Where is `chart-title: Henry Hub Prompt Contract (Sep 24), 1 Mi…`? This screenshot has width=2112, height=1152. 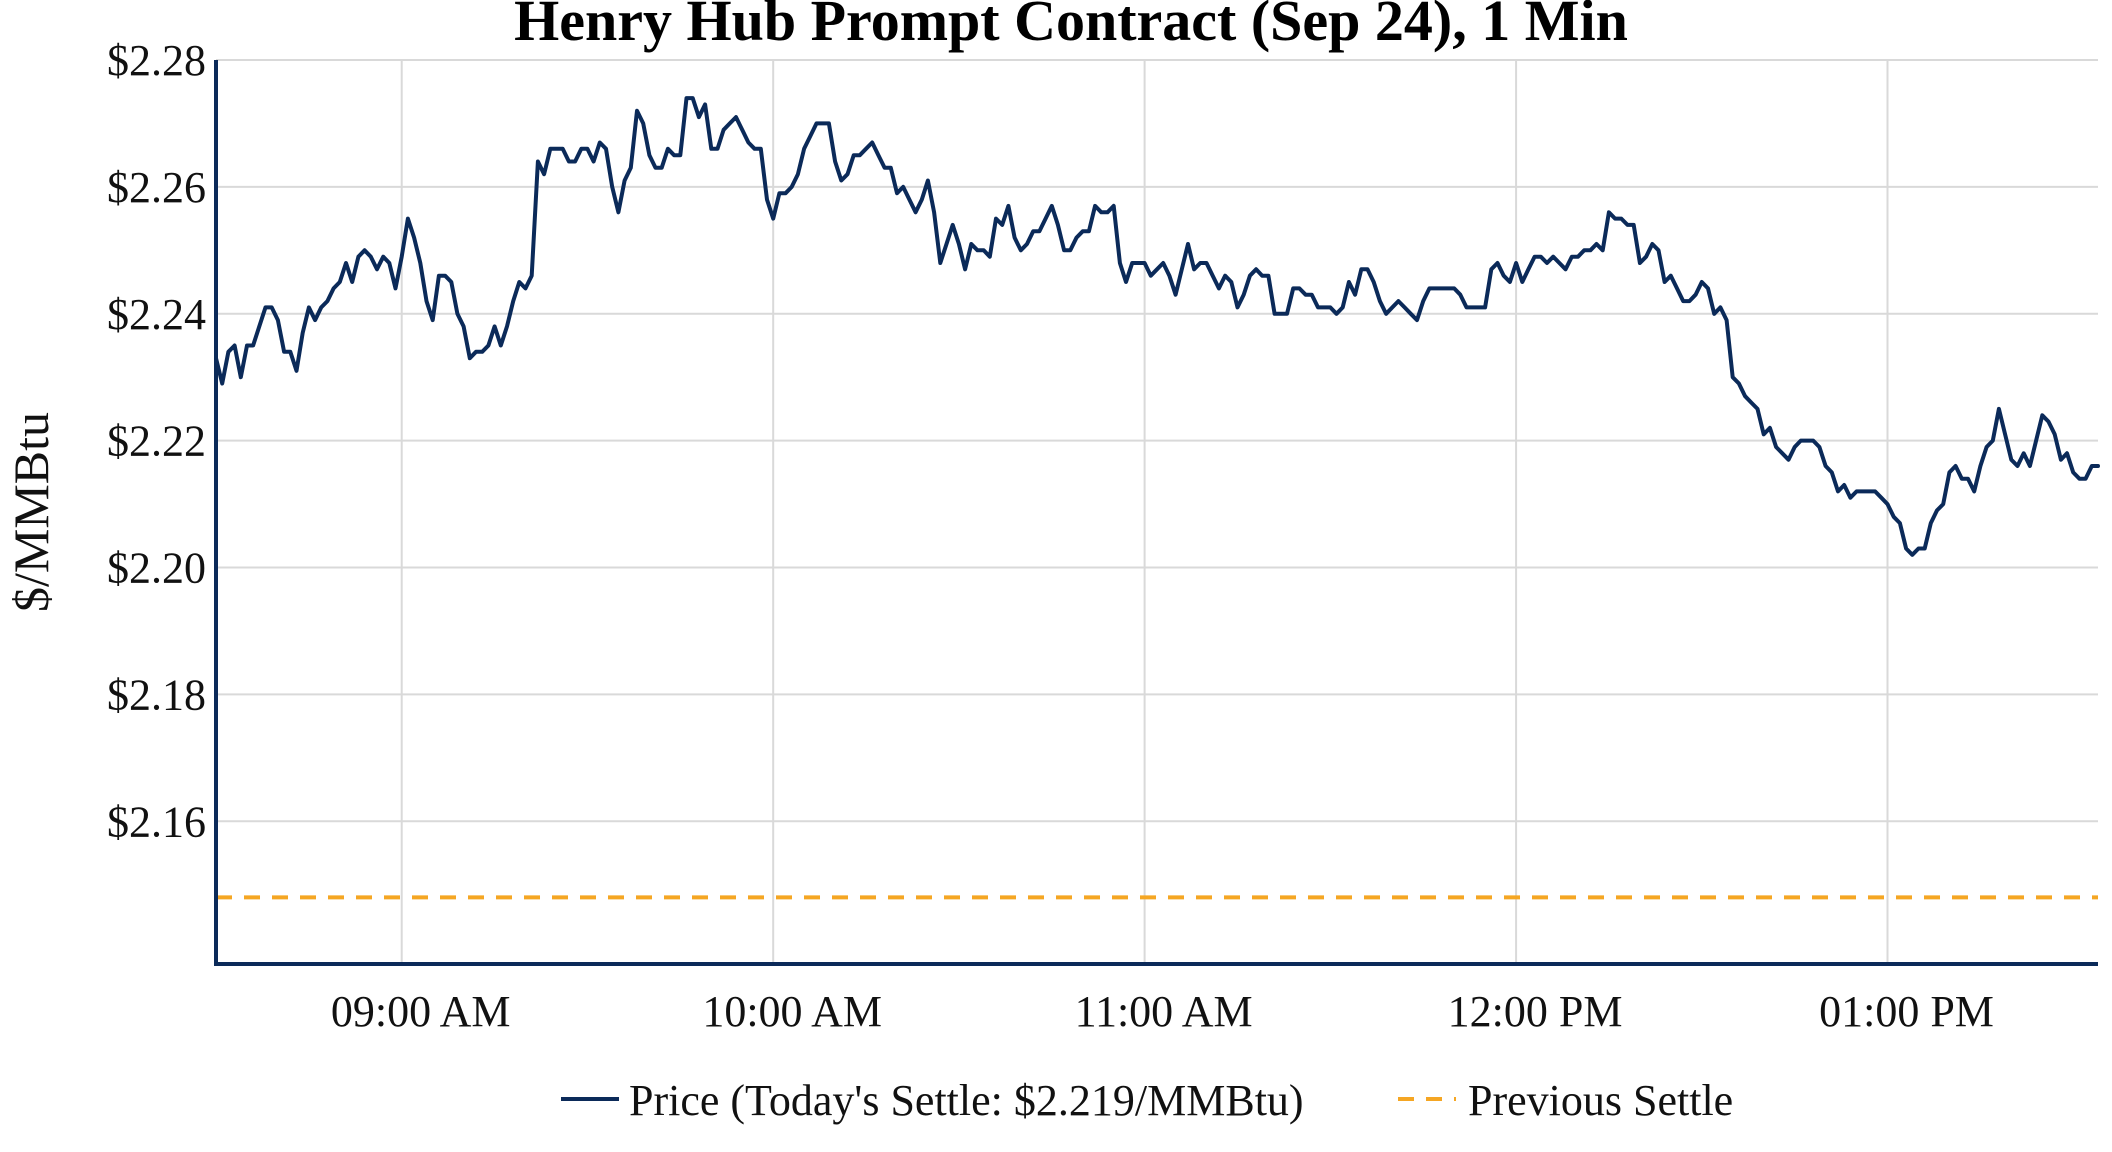
chart-title: Henry Hub Prompt Contract (Sep 24), 1 Mi… is located at coordinates (1071, 26).